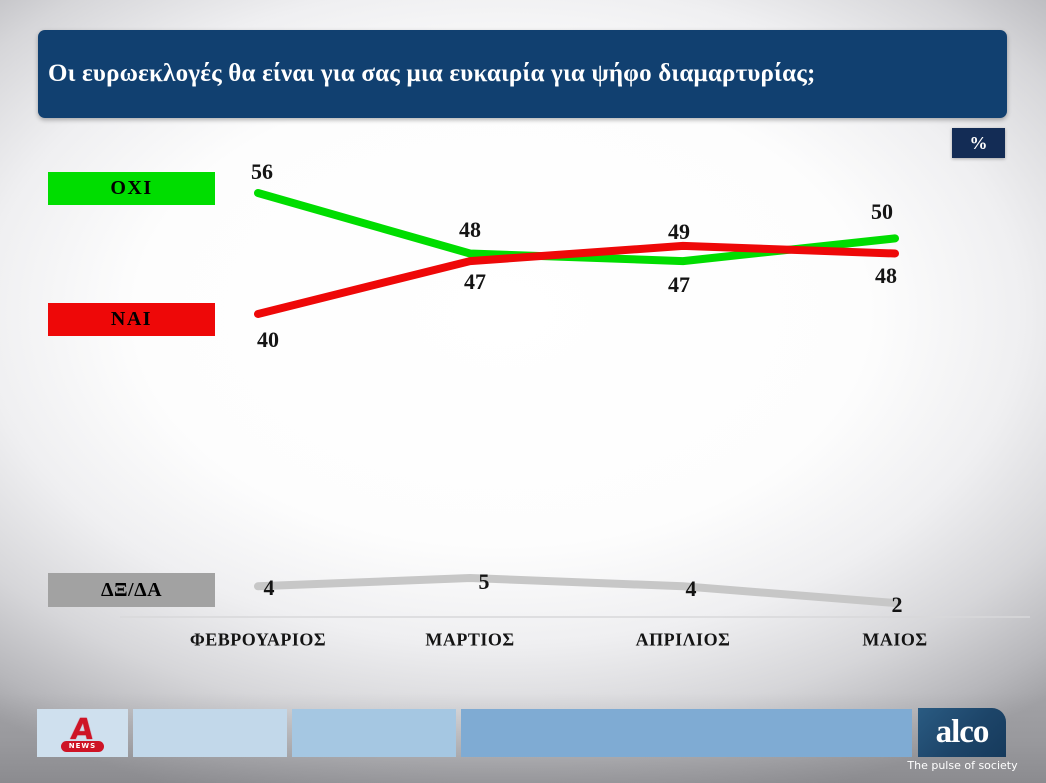 Image resolution: width=1046 pixels, height=783 pixels. I want to click on value-label: 50, so click(882, 212).